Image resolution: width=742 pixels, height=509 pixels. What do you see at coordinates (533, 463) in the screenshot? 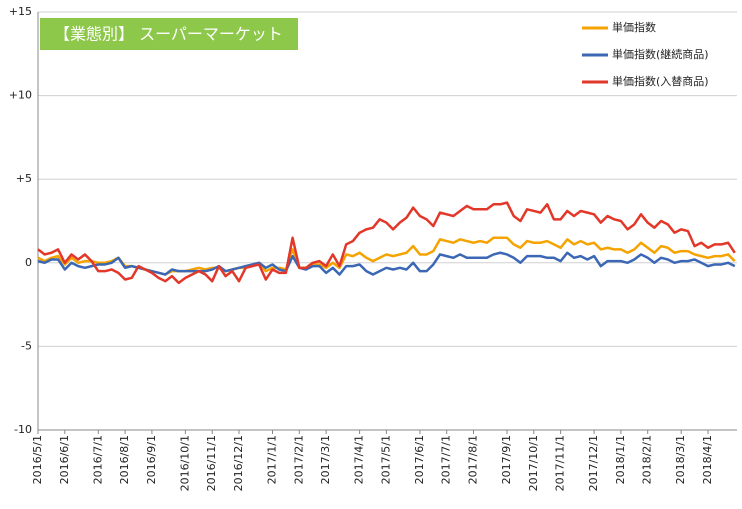
I see `x-tick-label: 2017/10/1` at bounding box center [533, 463].